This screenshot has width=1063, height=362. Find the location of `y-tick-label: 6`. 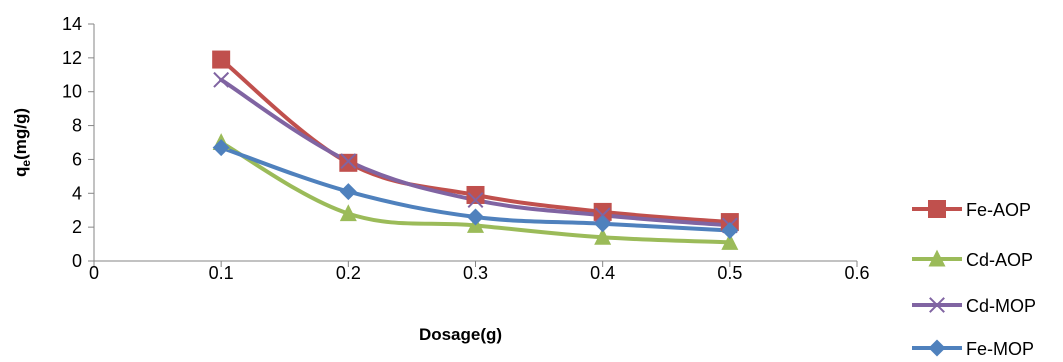

y-tick-label: 6 is located at coordinates (77, 159).